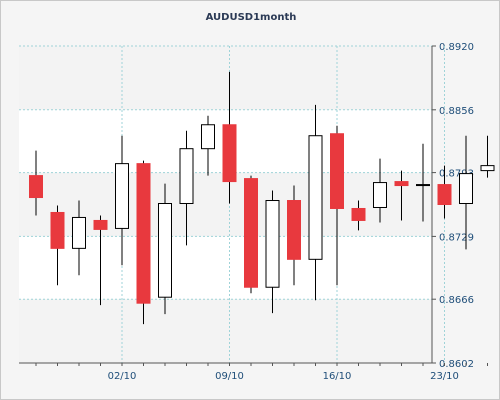 This screenshot has width=500, height=400. What do you see at coordinates (456, 300) in the screenshot?
I see `y-tick-label: 0.8666` at bounding box center [456, 300].